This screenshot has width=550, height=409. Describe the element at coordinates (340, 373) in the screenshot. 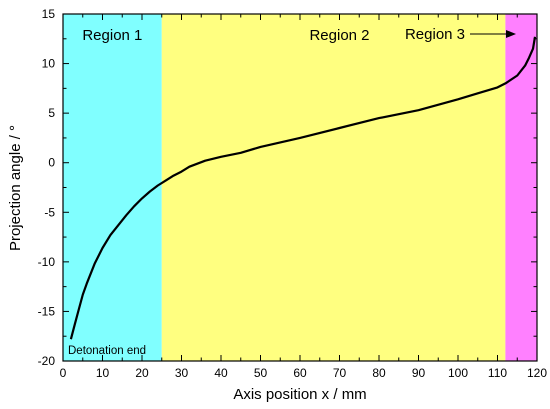

I see `x-tick-label: 70` at that location.